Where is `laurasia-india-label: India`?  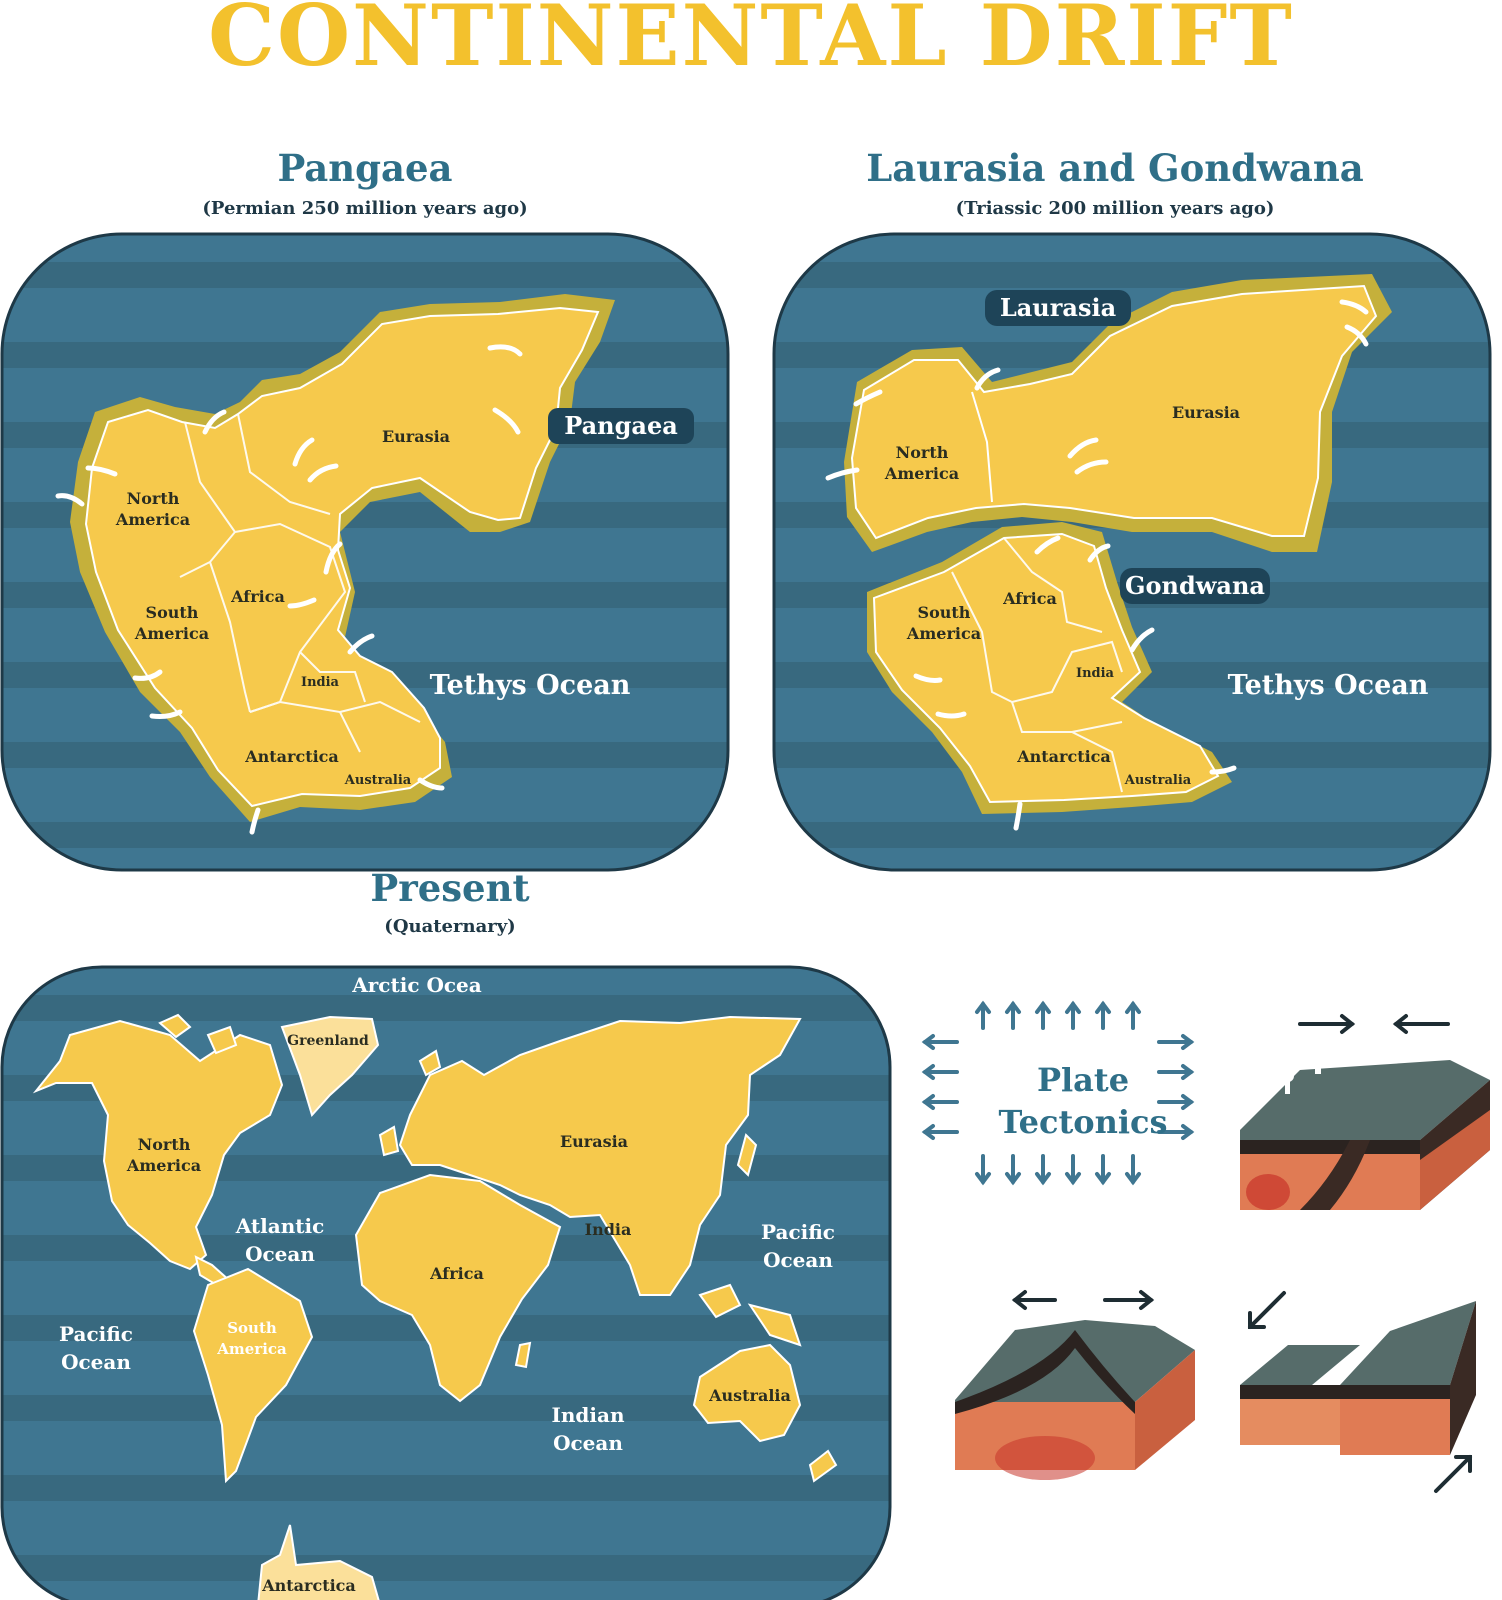 laurasia-india-label: India is located at coordinates (1095, 673).